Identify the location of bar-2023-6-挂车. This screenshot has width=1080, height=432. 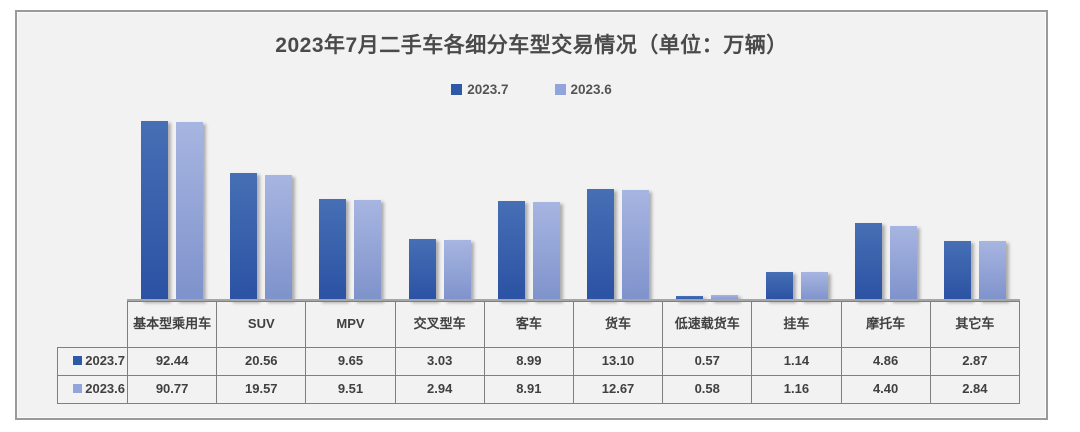
(814, 286).